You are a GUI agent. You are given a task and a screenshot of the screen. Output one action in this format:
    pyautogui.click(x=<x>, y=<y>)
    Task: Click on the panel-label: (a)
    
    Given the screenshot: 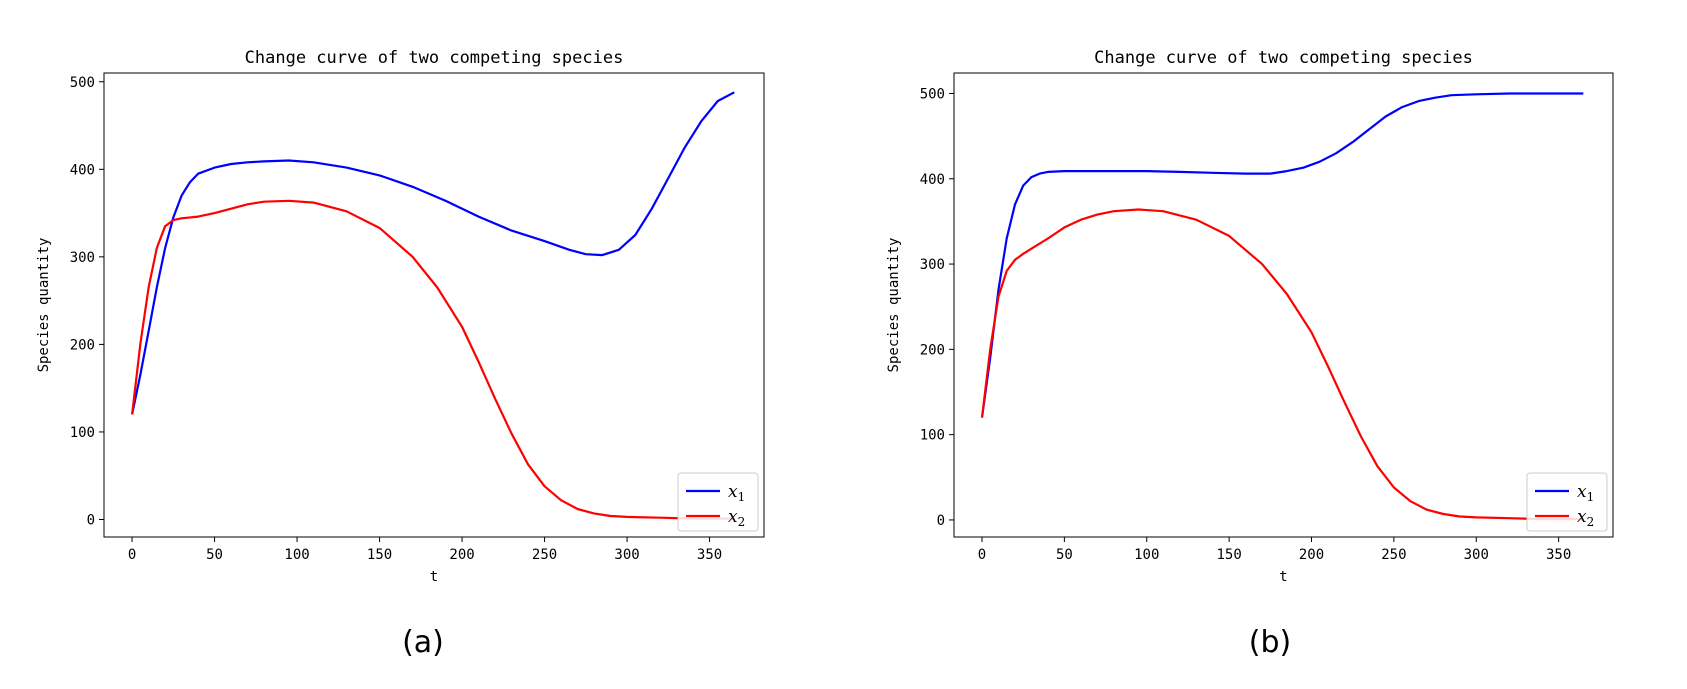 What is the action you would take?
    pyautogui.click(x=423, y=642)
    